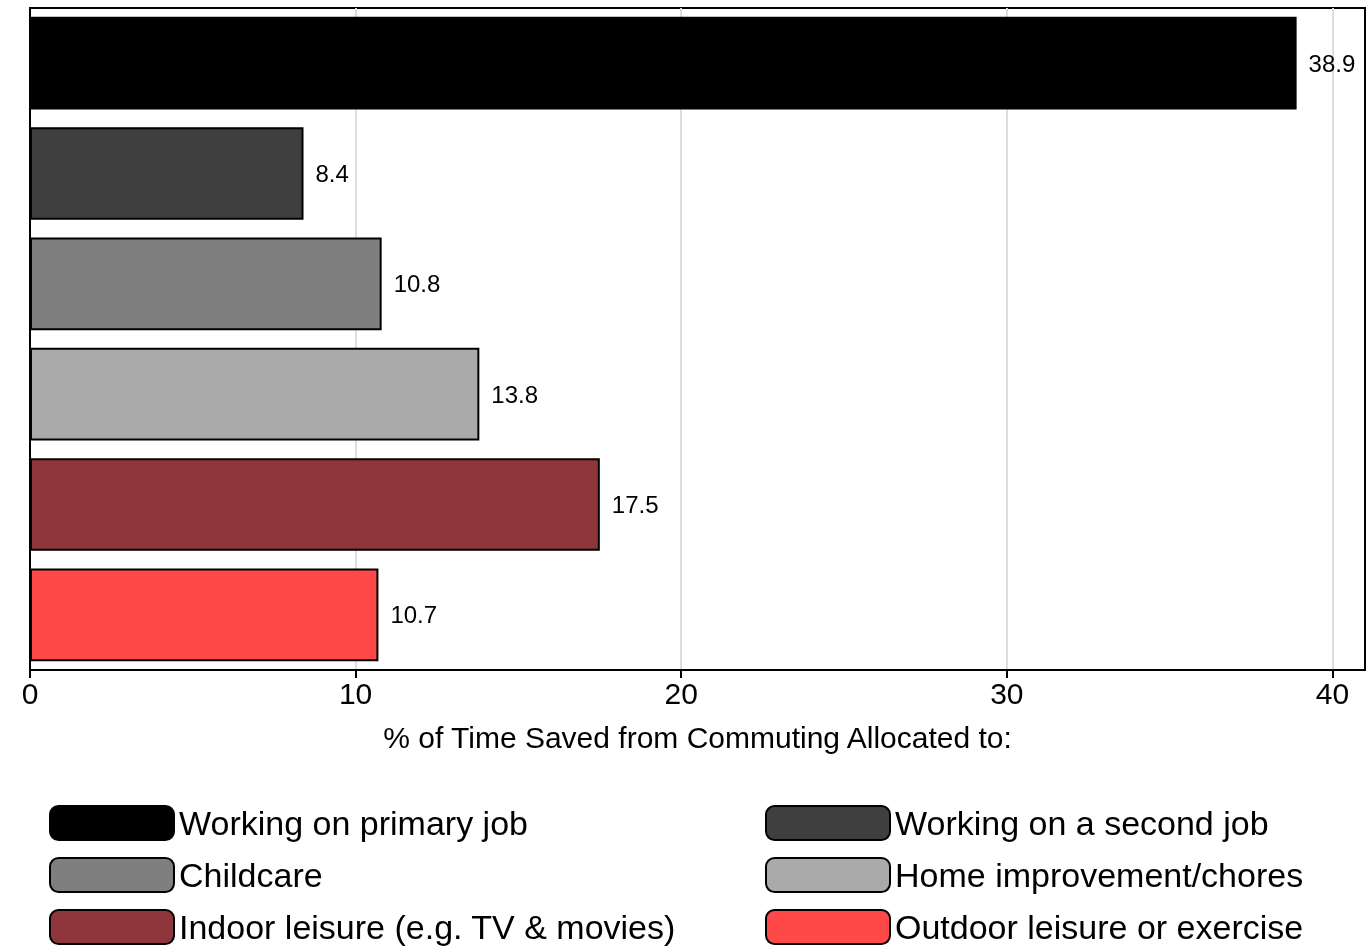 Image resolution: width=1369 pixels, height=952 pixels. Describe the element at coordinates (427, 927) in the screenshot. I see `legend-label: Indoor leisure (e.g. TV & movies)` at that location.